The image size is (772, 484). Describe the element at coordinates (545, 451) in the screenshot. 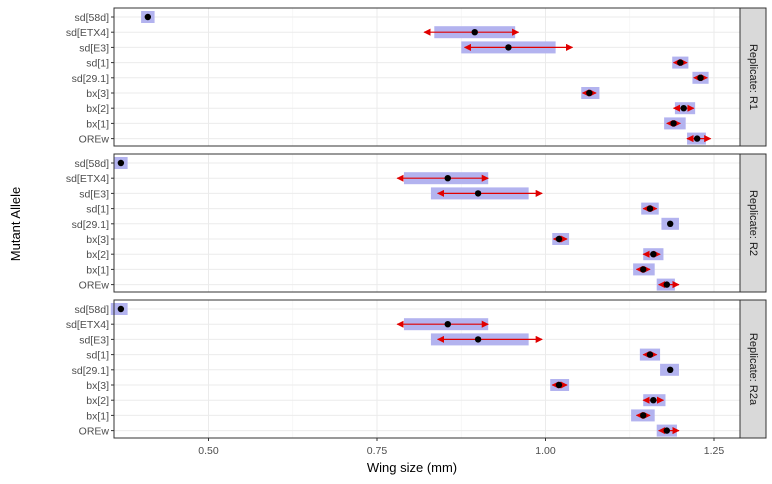

I see `x-tick-label: 1.00` at that location.